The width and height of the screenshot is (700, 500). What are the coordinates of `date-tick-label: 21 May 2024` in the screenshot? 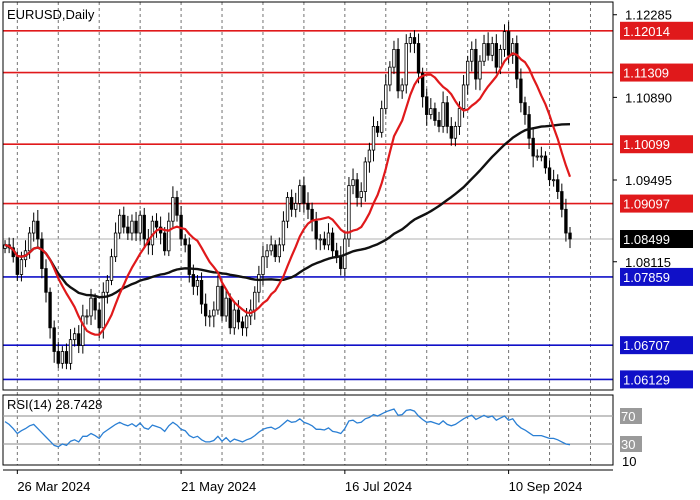 It's located at (218, 486).